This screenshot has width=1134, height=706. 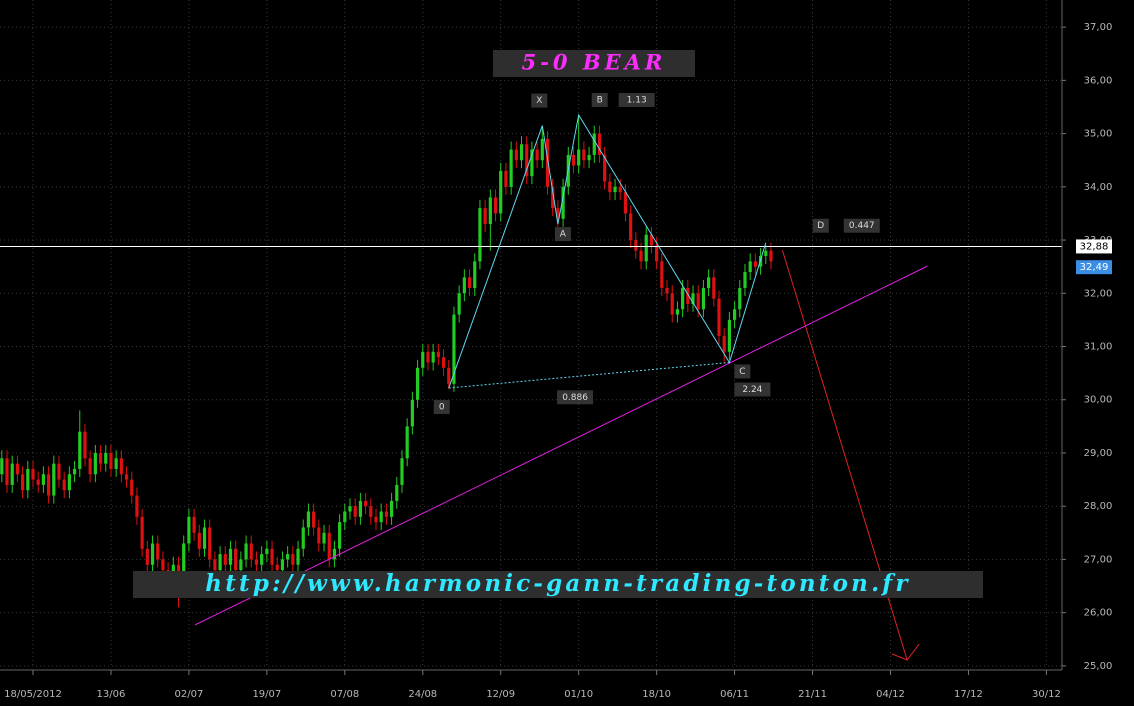 I want to click on x-tick-label: 01/10, so click(x=578, y=694).